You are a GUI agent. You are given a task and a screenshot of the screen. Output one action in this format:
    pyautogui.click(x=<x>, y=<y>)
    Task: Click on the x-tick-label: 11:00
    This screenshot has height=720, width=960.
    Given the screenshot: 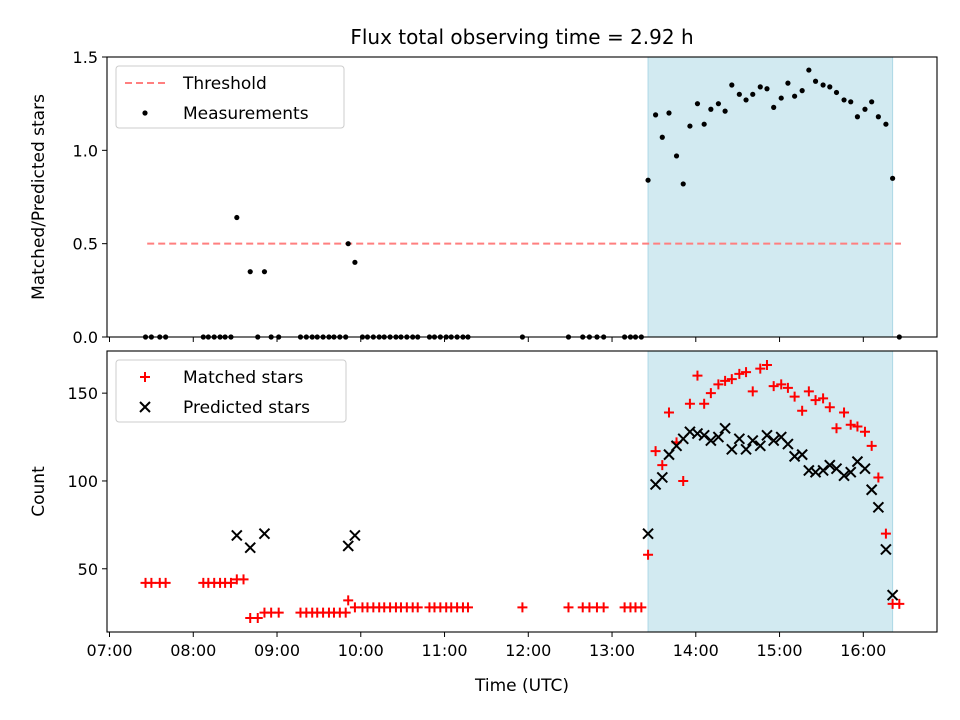 What is the action you would take?
    pyautogui.click(x=444, y=650)
    